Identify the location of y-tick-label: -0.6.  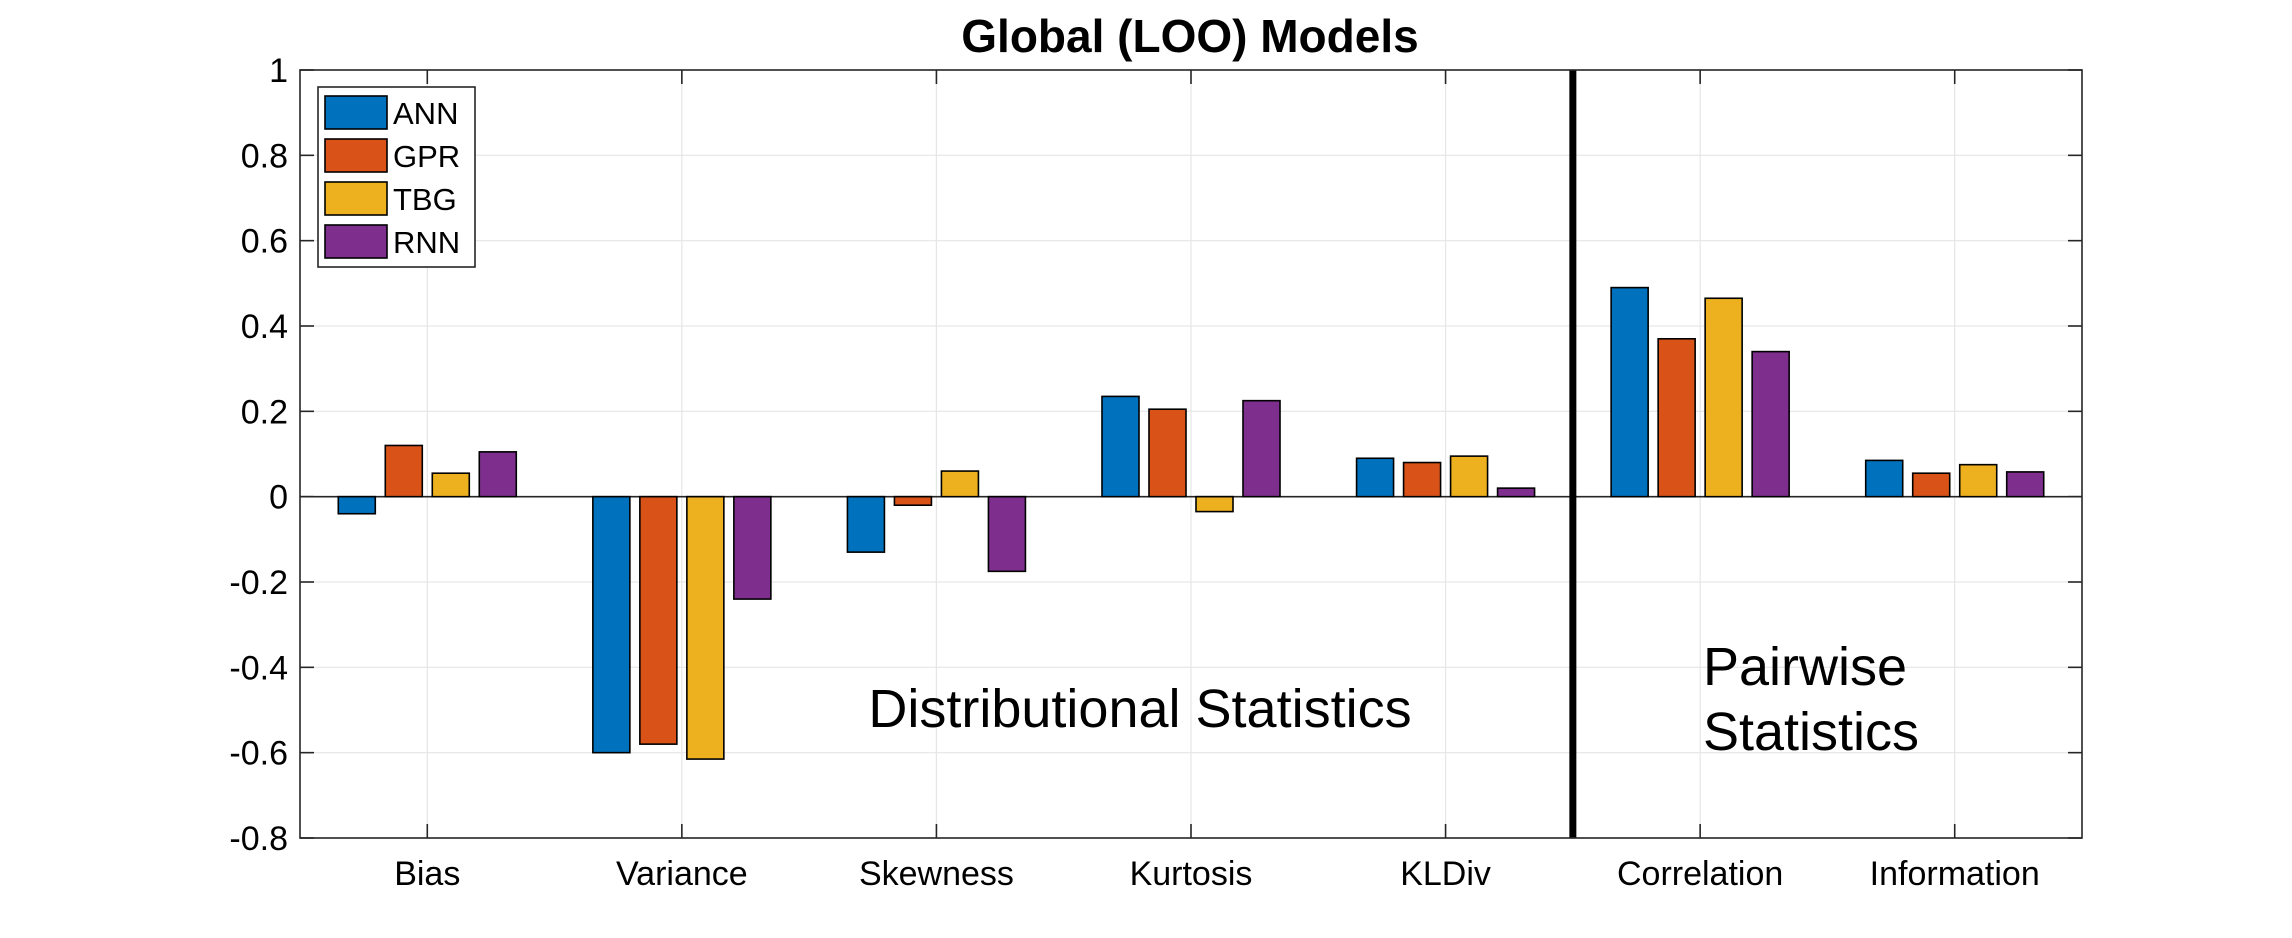
(258, 754).